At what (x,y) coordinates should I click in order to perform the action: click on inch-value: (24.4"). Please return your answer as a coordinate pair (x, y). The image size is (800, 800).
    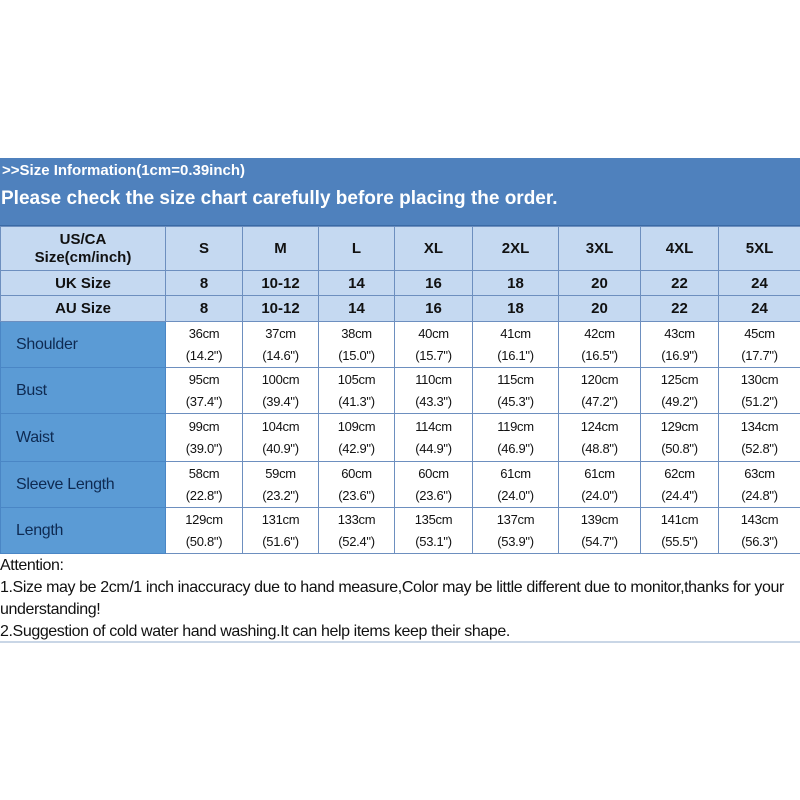
    Looking at the image, I should click on (679, 495).